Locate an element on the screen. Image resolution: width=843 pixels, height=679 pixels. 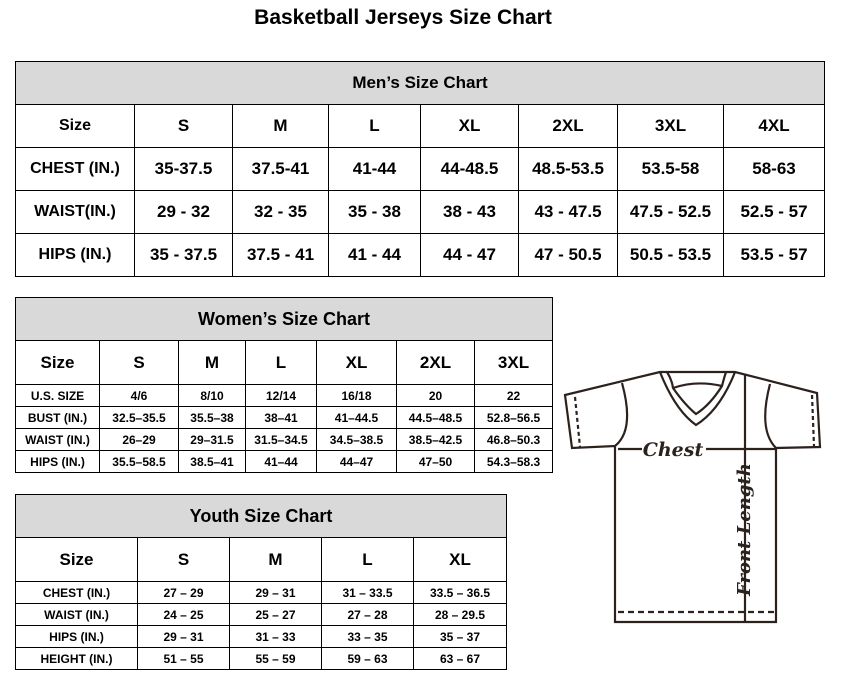
youth-table-title: Youth Size Chart is located at coordinates (261, 516).